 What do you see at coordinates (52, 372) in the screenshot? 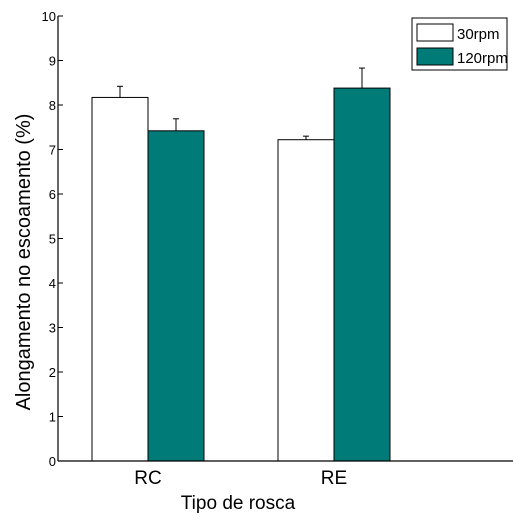
I see `y-tick-label: 2` at bounding box center [52, 372].